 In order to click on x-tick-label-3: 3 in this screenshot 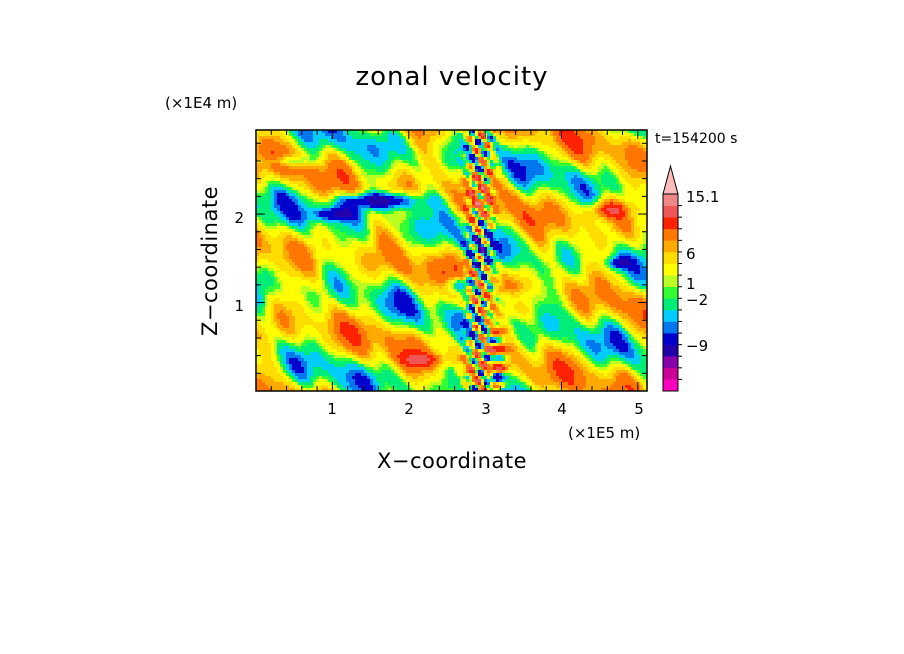, I will do `click(486, 409)`.